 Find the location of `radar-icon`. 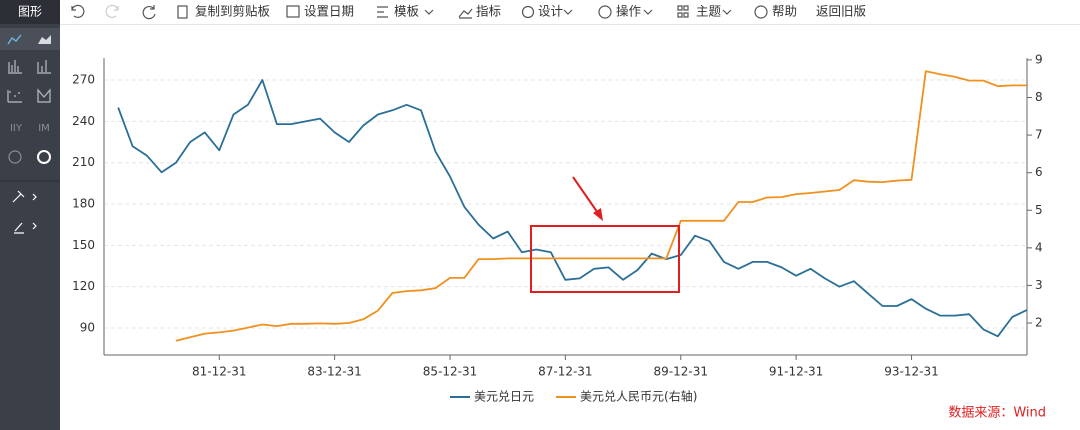

radar-icon is located at coordinates (44, 157).